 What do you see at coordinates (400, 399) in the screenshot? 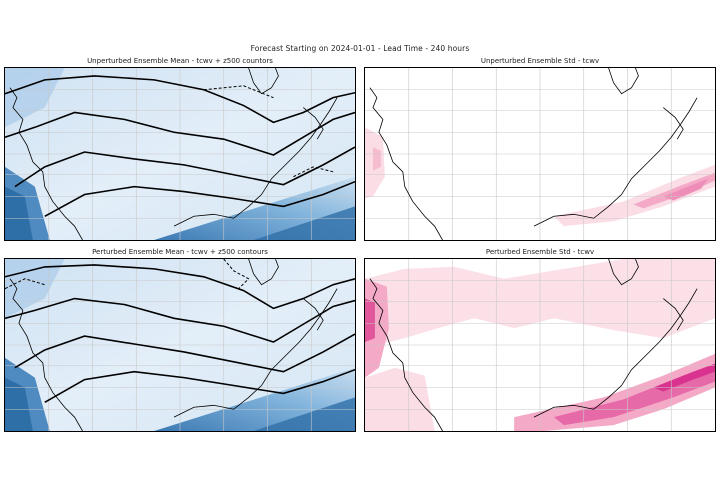
I see `std-southwest-low` at bounding box center [400, 399].